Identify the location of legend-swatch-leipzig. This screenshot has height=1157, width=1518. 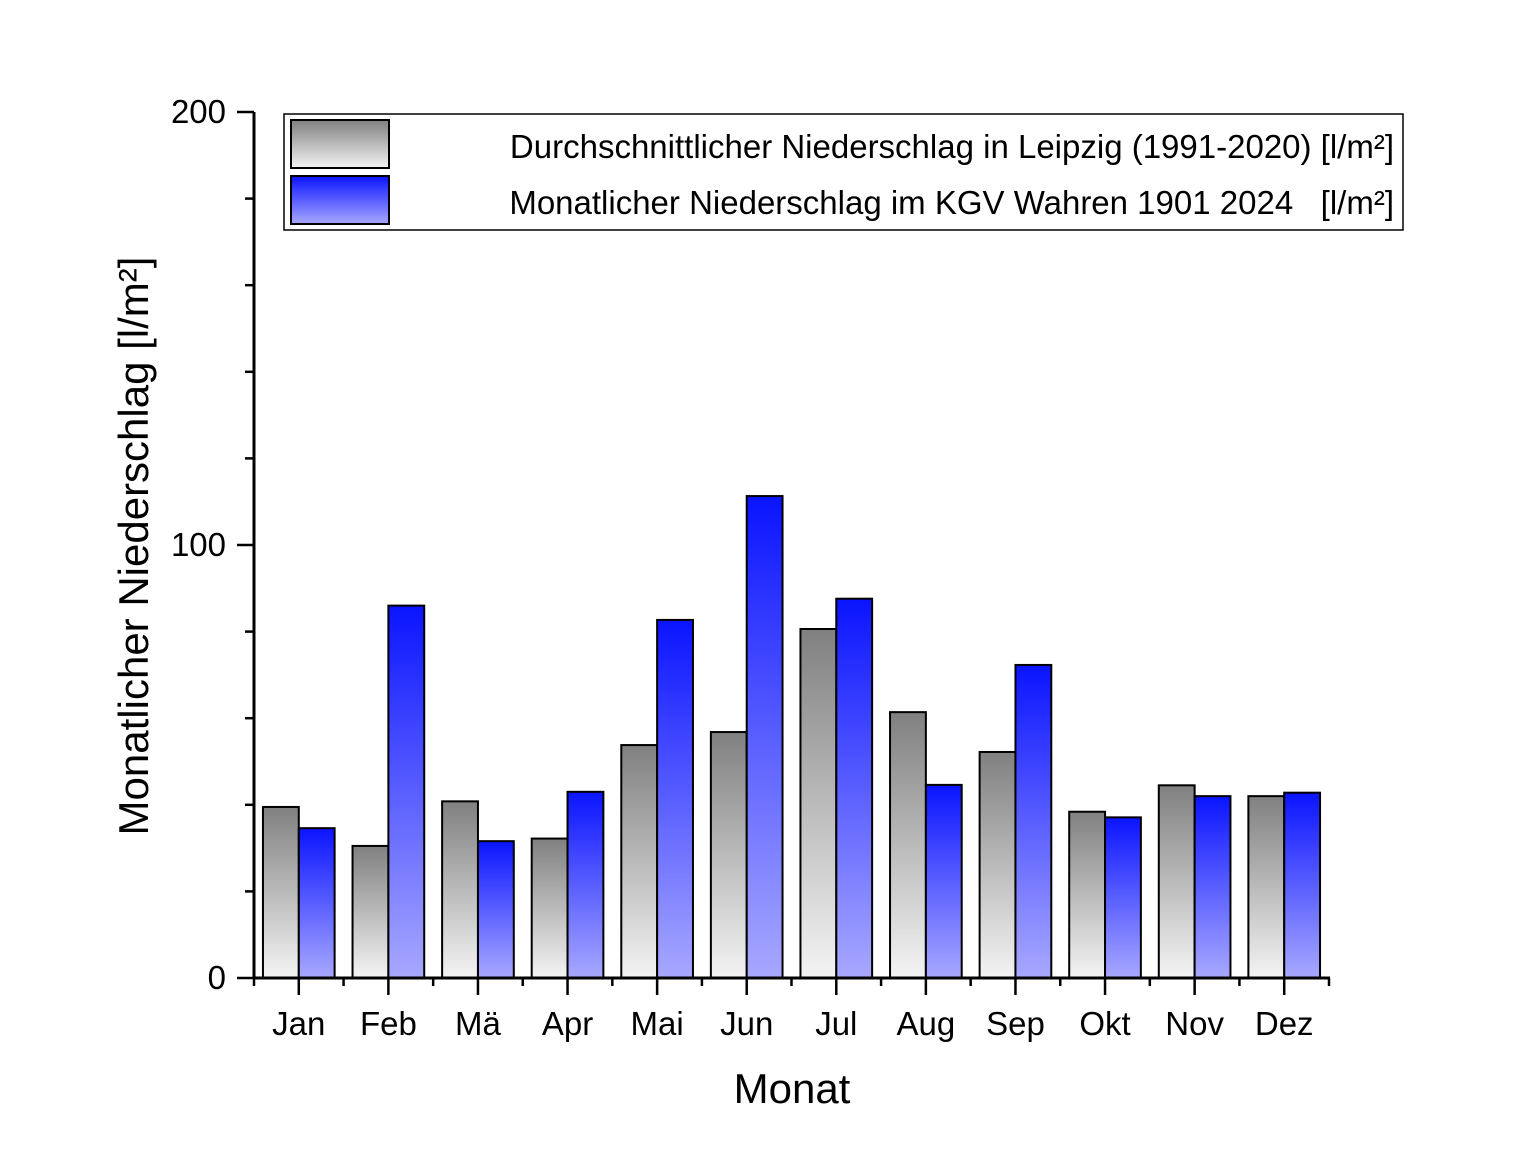
(340, 144).